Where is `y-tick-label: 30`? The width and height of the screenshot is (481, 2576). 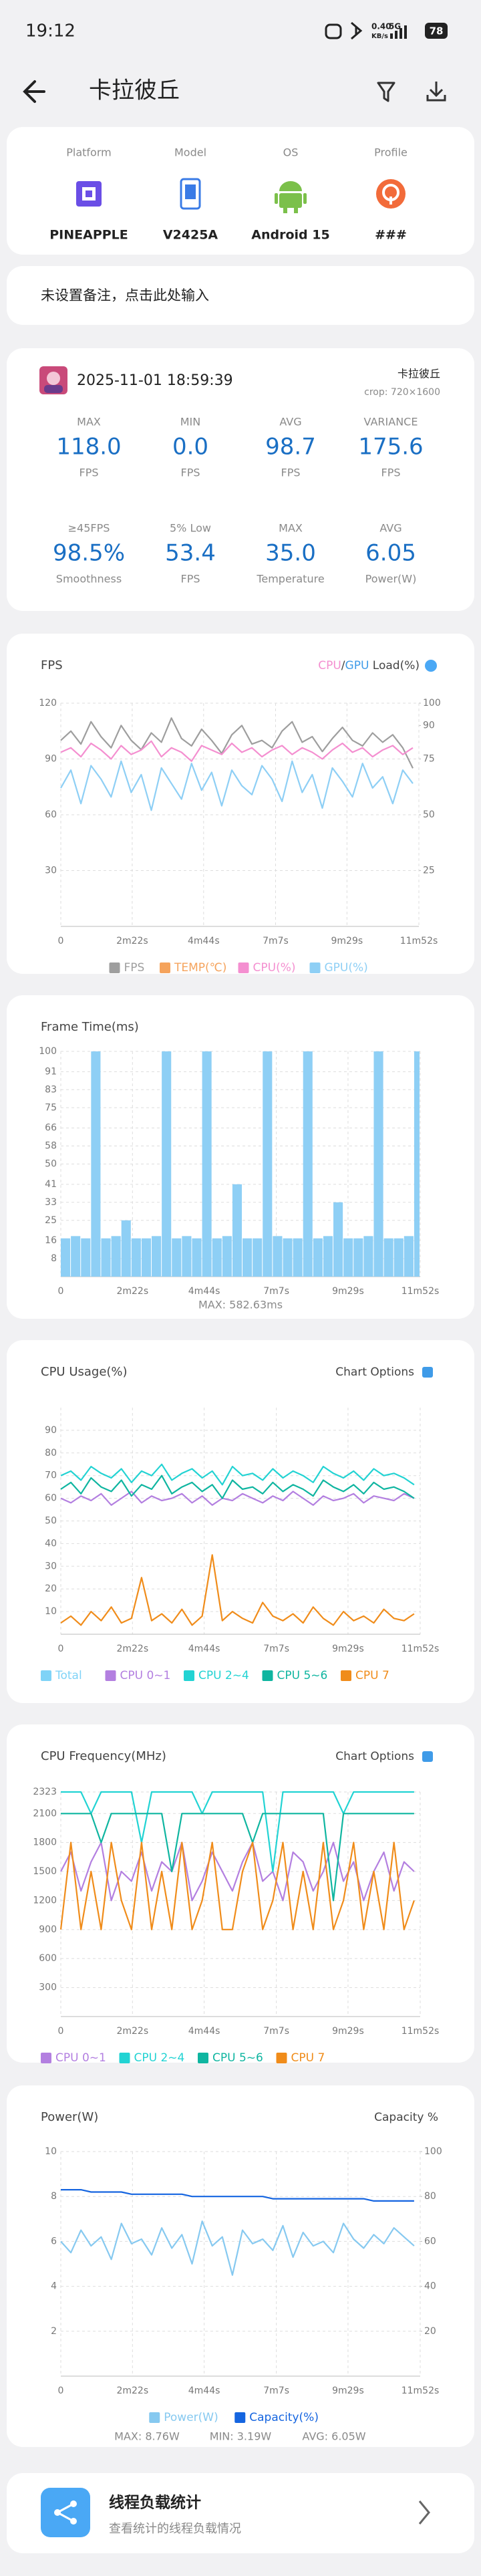 y-tick-label: 30 is located at coordinates (51, 1566).